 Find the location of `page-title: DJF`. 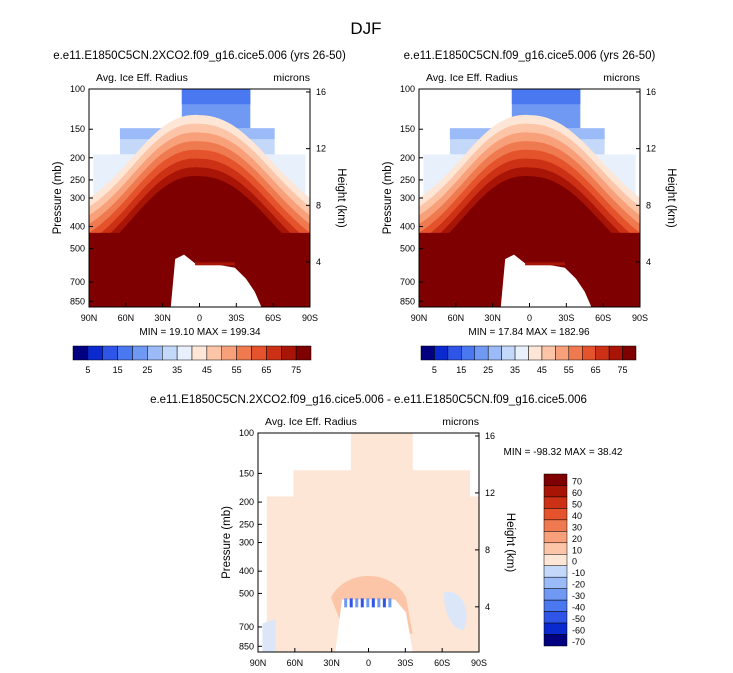

page-title: DJF is located at coordinates (365, 28).